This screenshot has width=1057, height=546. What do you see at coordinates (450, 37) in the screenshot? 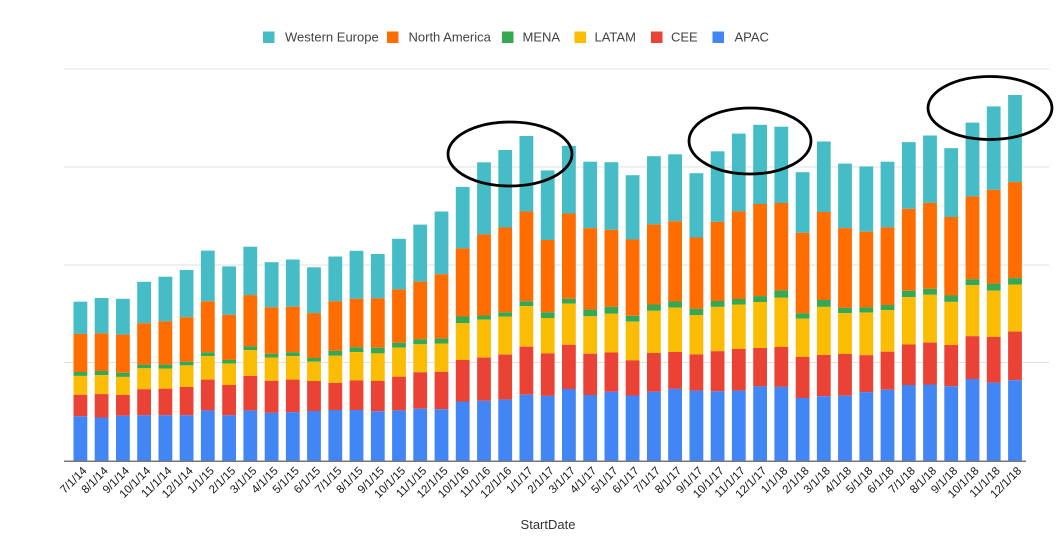
I see `svg-text: North America` at bounding box center [450, 37].